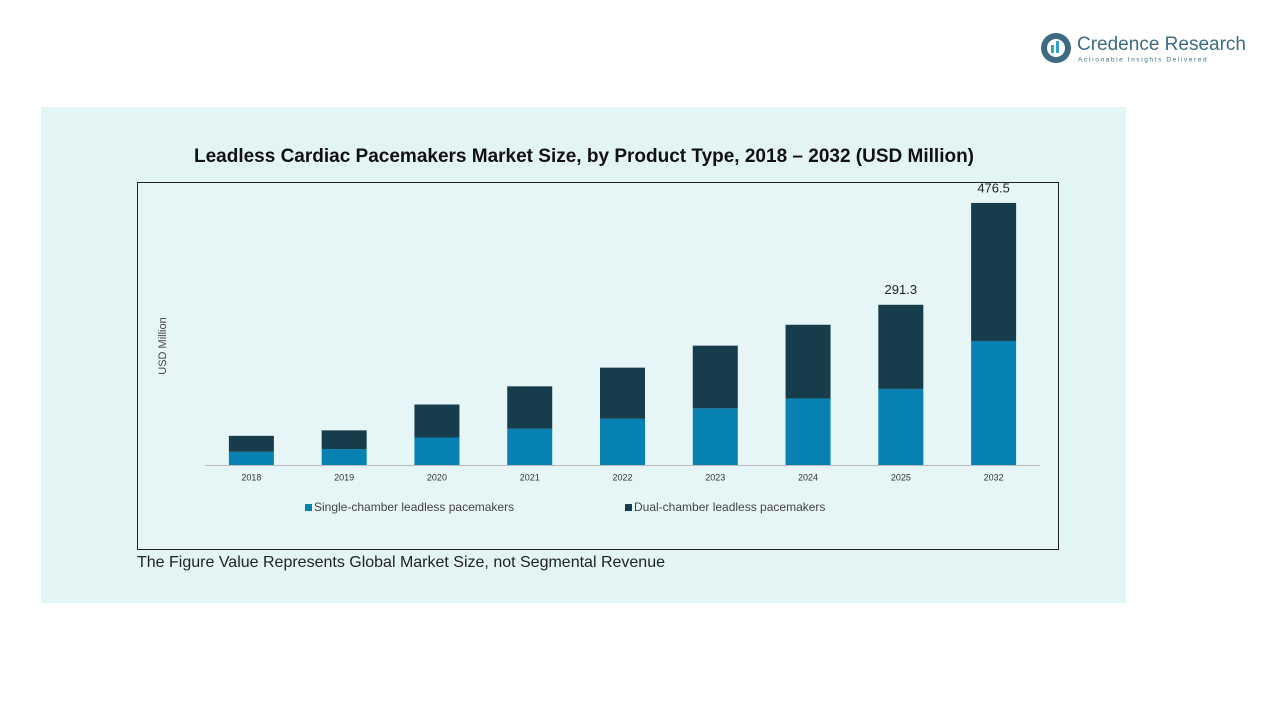 The width and height of the screenshot is (1280, 725). What do you see at coordinates (622, 477) in the screenshot?
I see `x-tick-label: 2022` at bounding box center [622, 477].